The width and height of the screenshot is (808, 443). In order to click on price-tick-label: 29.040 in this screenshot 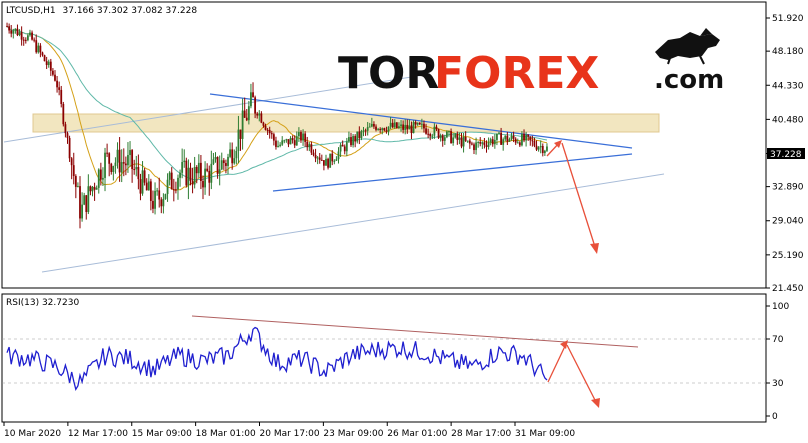, I will do `click(788, 222)`.